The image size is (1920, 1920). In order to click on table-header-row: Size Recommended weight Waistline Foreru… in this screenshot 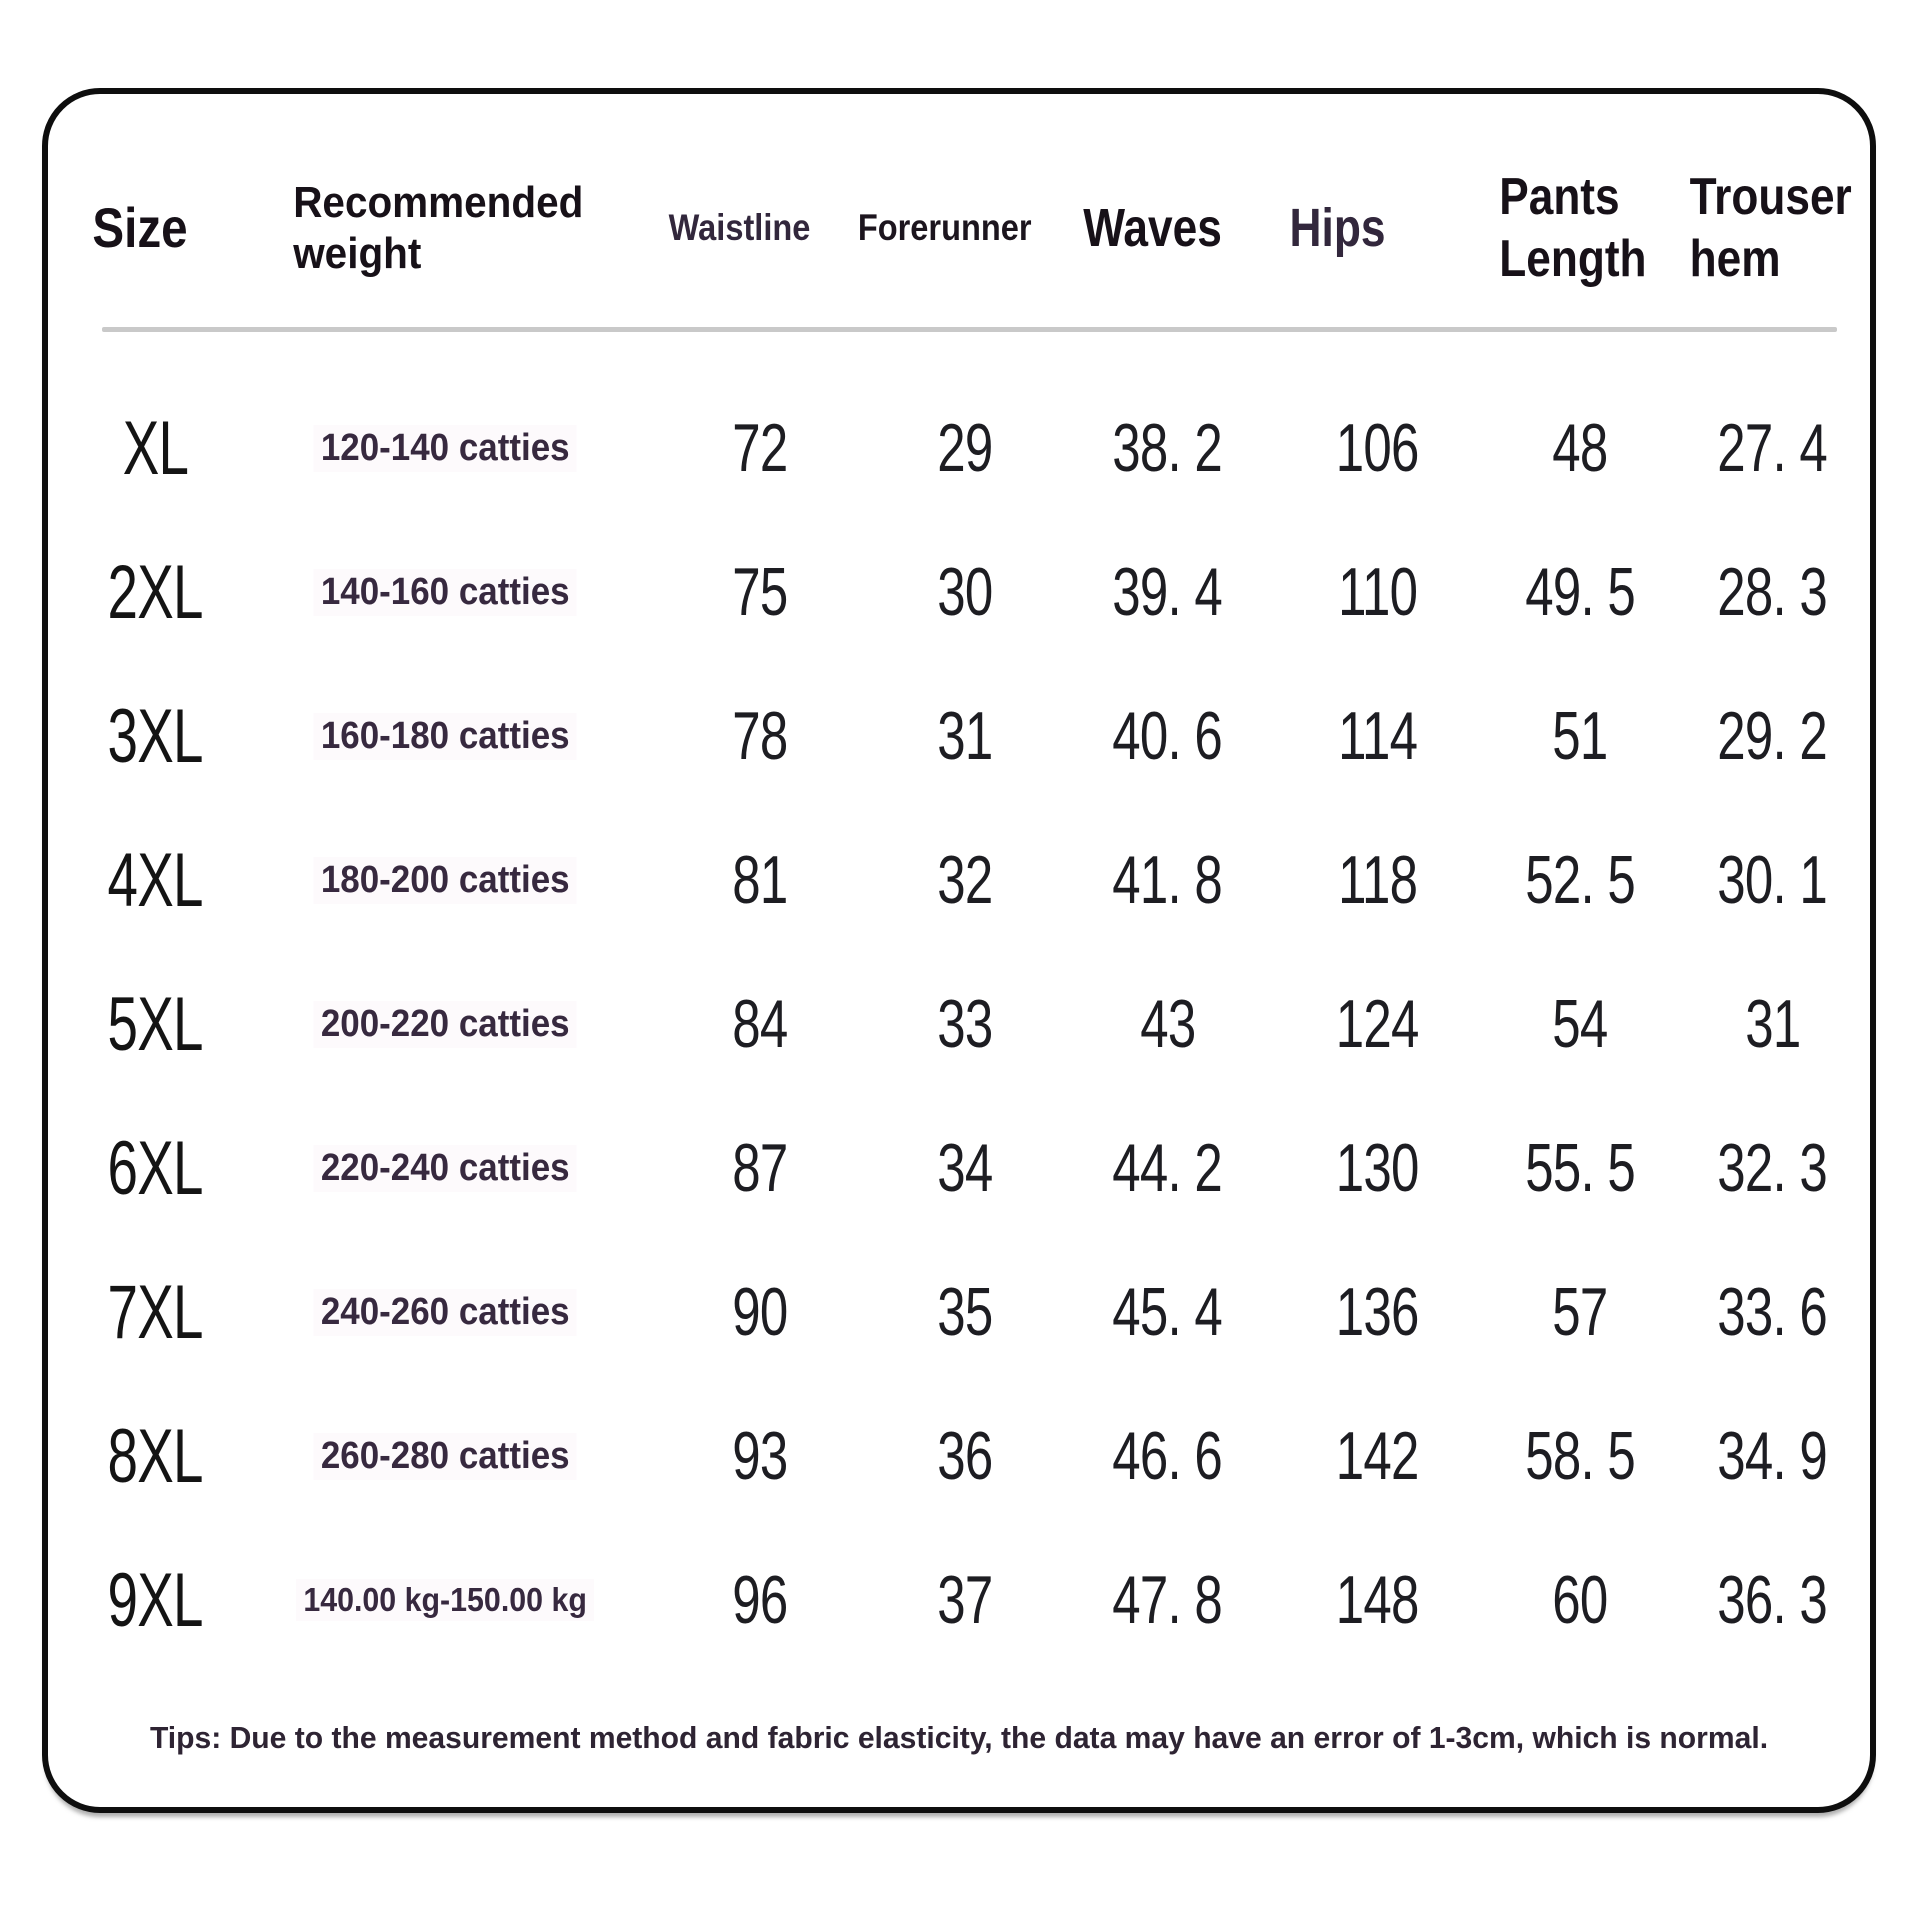, I will do `click(959, 210)`.